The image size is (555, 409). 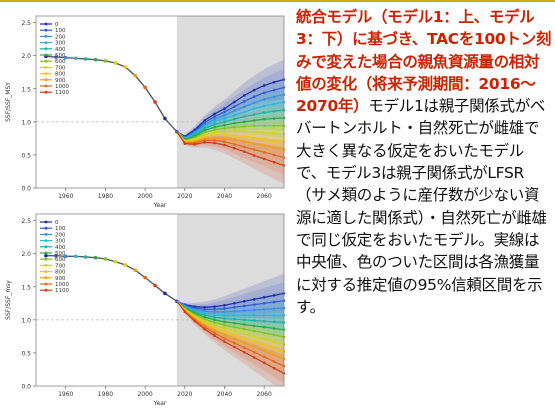 I want to click on y-tick-label: 0.0, so click(x=26, y=387).